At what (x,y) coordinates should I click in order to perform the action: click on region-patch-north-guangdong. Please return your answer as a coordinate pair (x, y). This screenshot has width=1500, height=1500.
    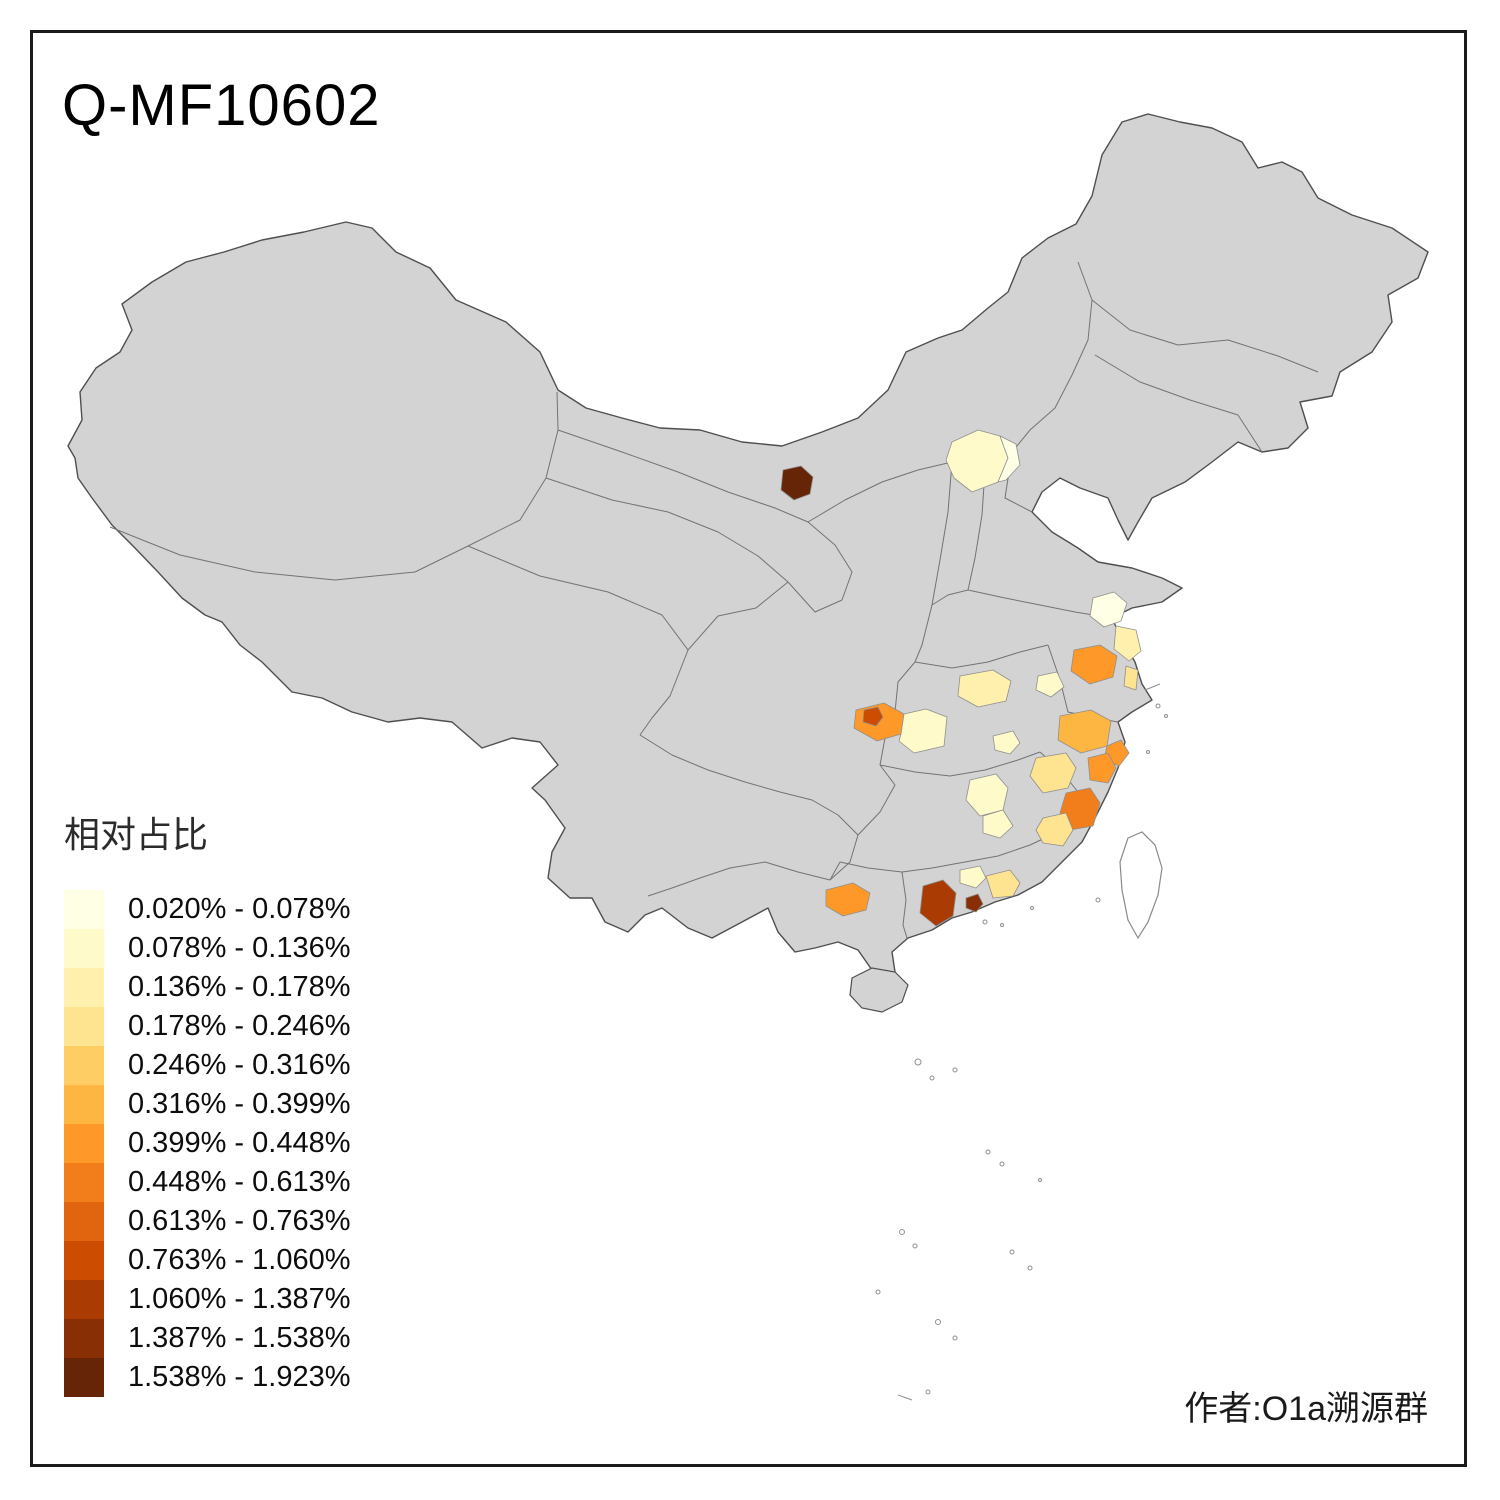
    Looking at the image, I should click on (973, 877).